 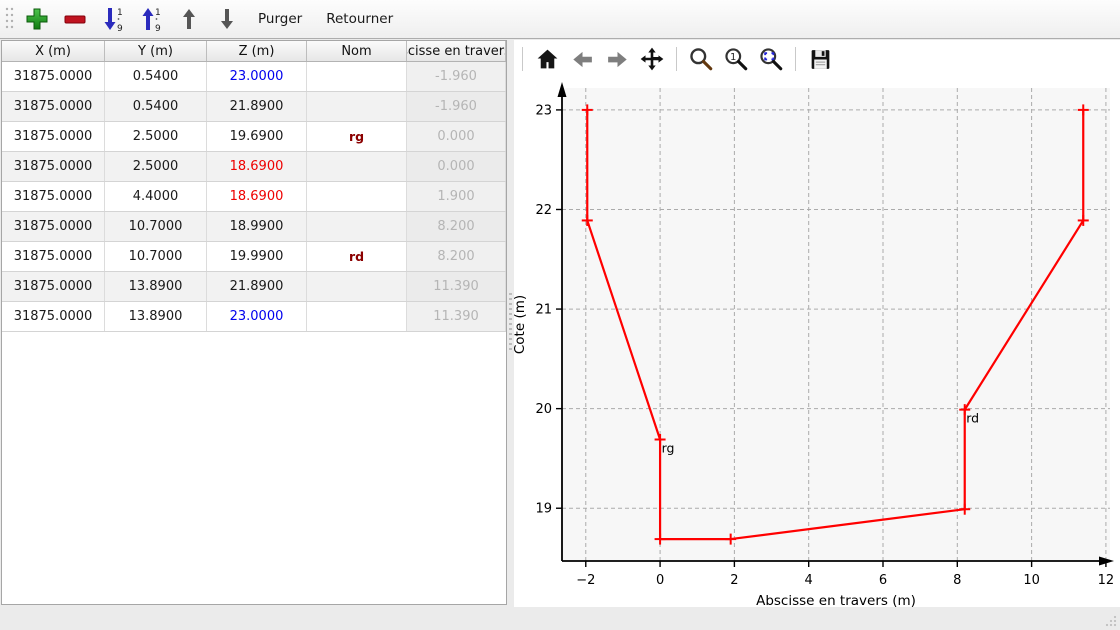 I want to click on cell-z: 19.9900, so click(x=257, y=256).